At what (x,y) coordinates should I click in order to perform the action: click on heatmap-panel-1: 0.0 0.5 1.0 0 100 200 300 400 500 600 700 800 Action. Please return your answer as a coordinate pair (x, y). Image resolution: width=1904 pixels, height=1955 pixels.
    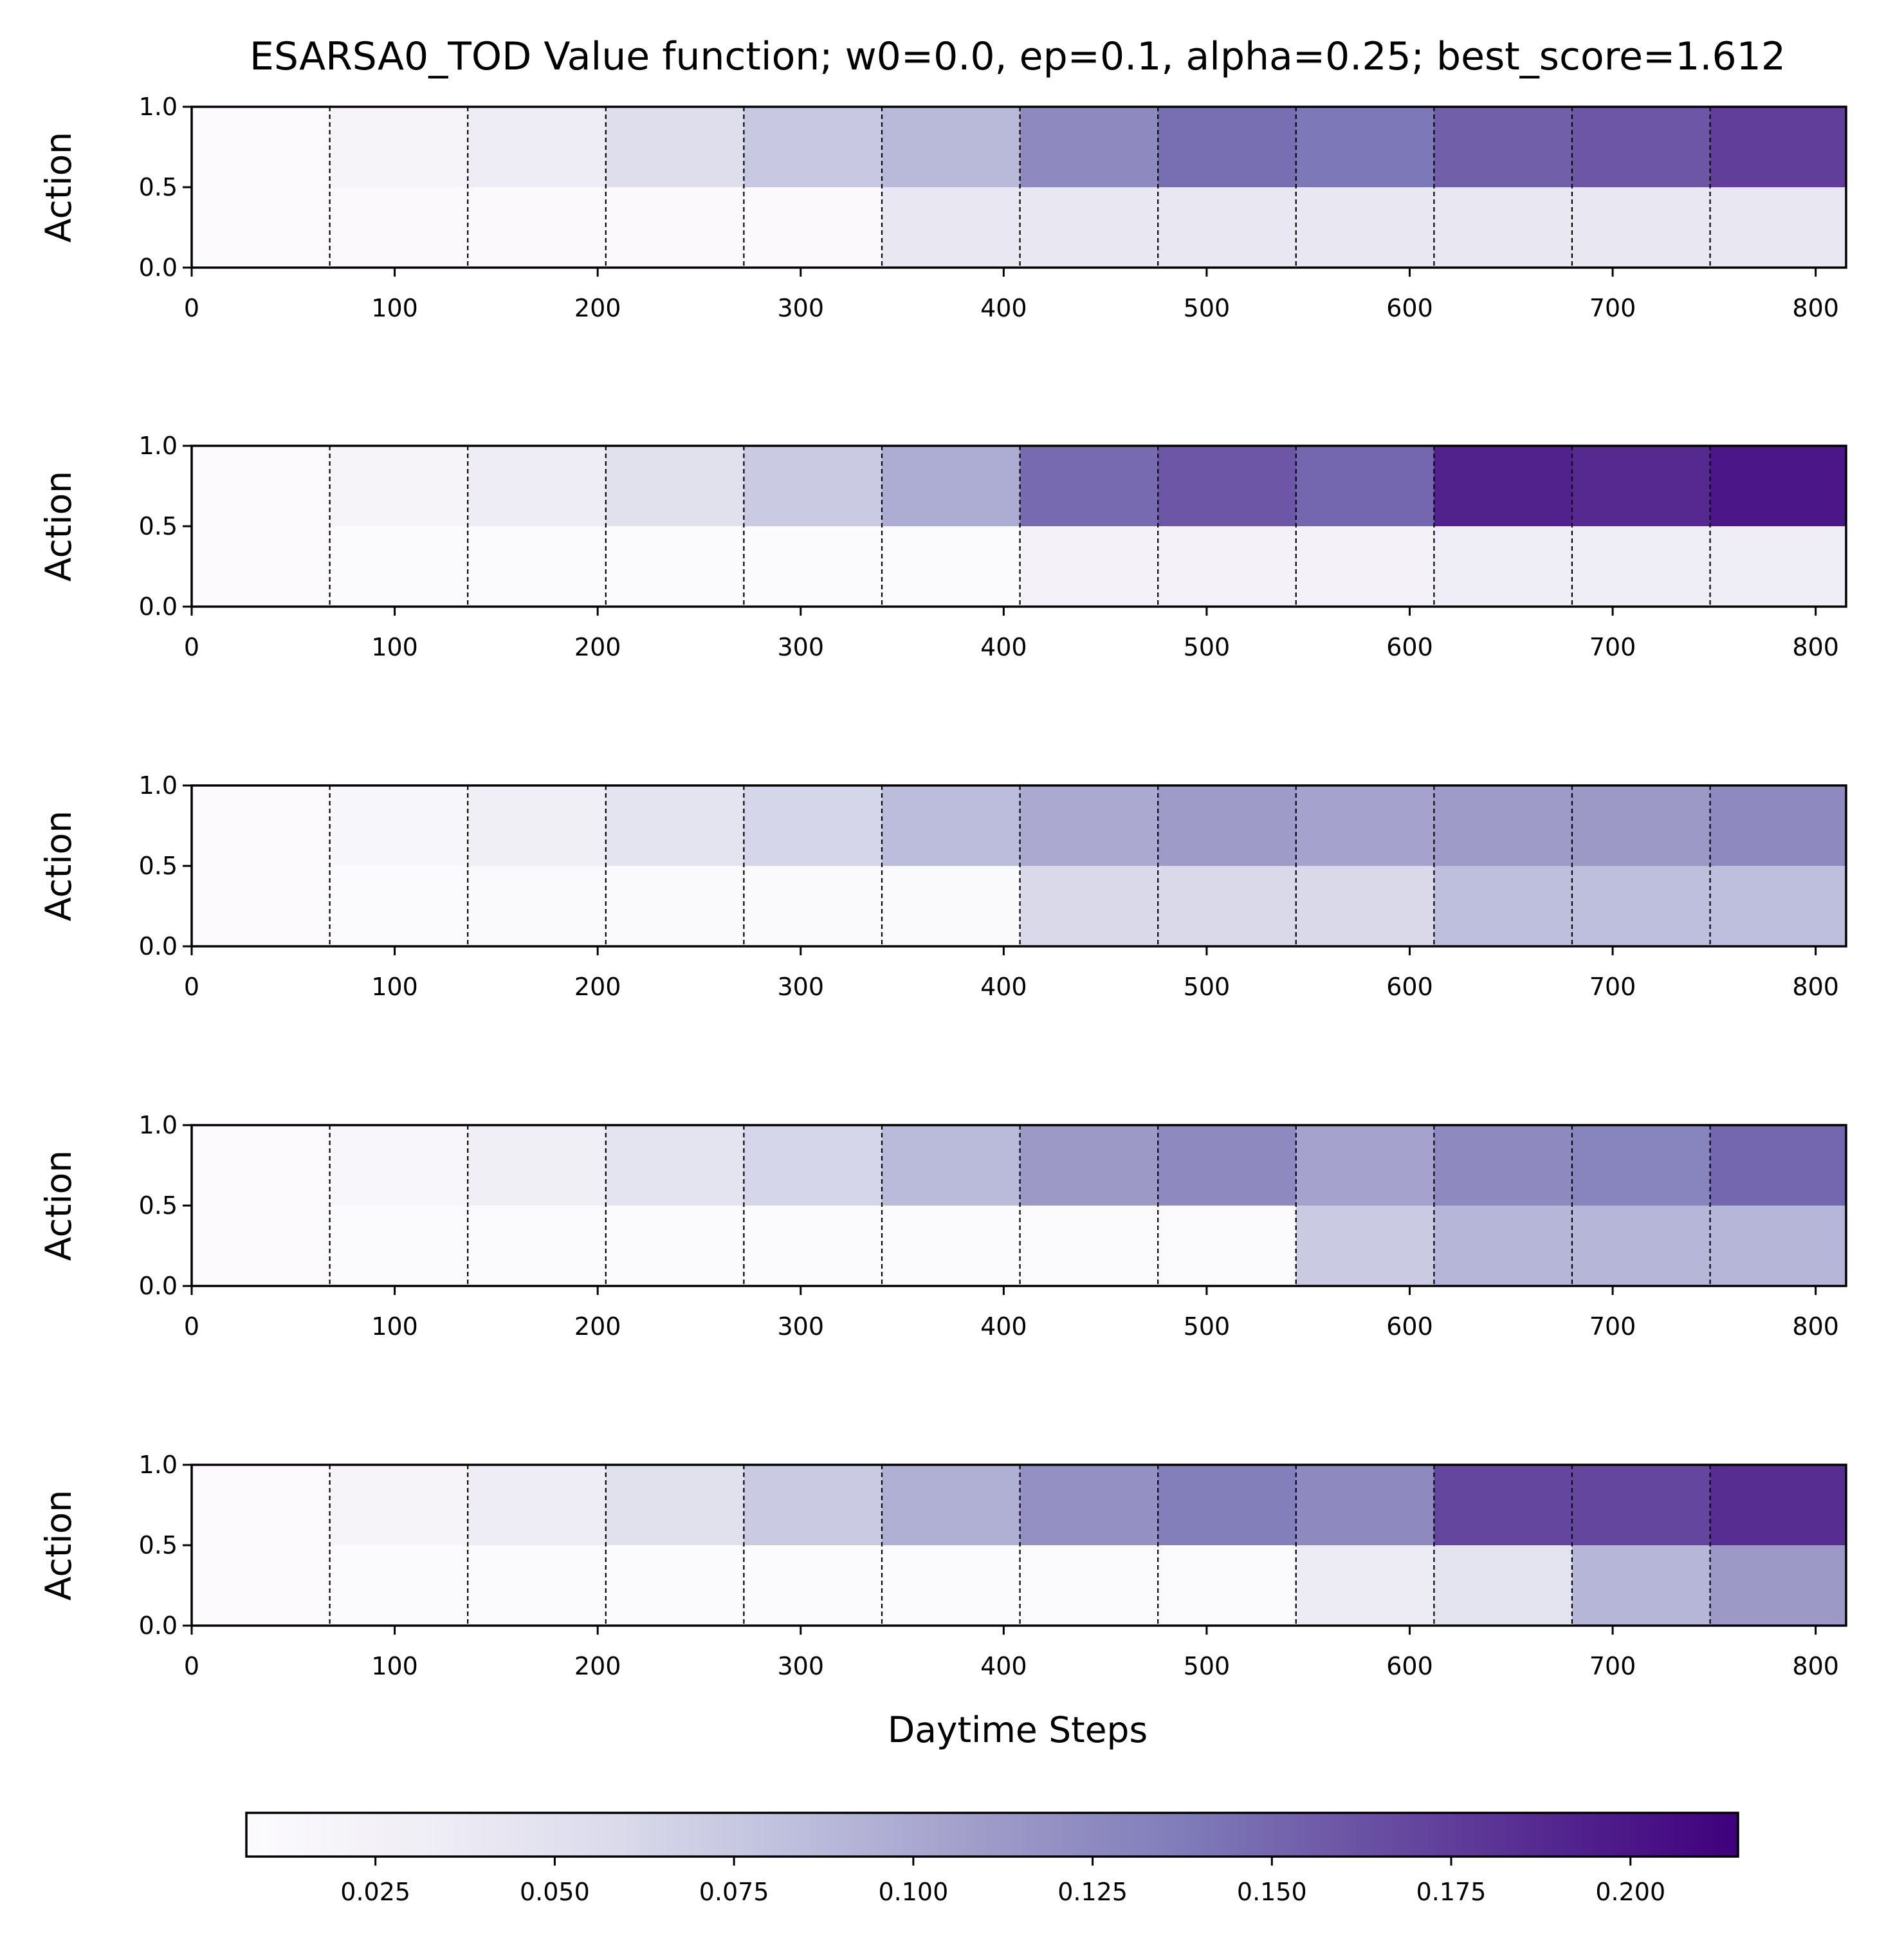
    Looking at the image, I should click on (942, 207).